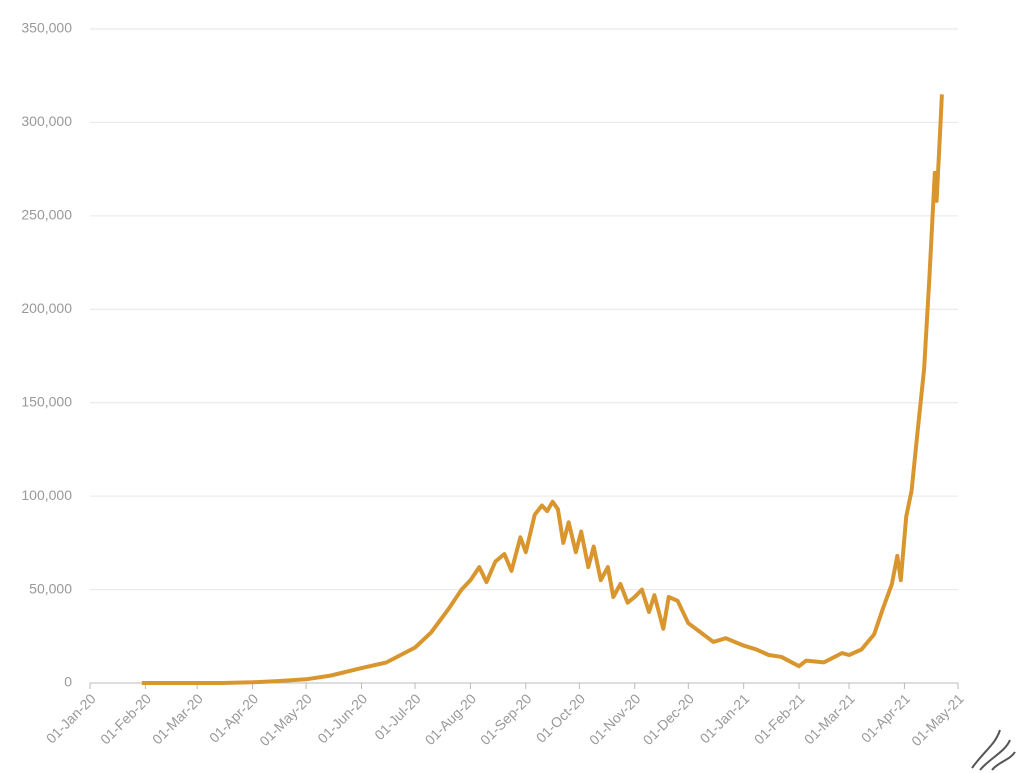 Image resolution: width=1024 pixels, height=773 pixels. Describe the element at coordinates (46, 121) in the screenshot. I see `y-tick-label: 300,000` at that location.